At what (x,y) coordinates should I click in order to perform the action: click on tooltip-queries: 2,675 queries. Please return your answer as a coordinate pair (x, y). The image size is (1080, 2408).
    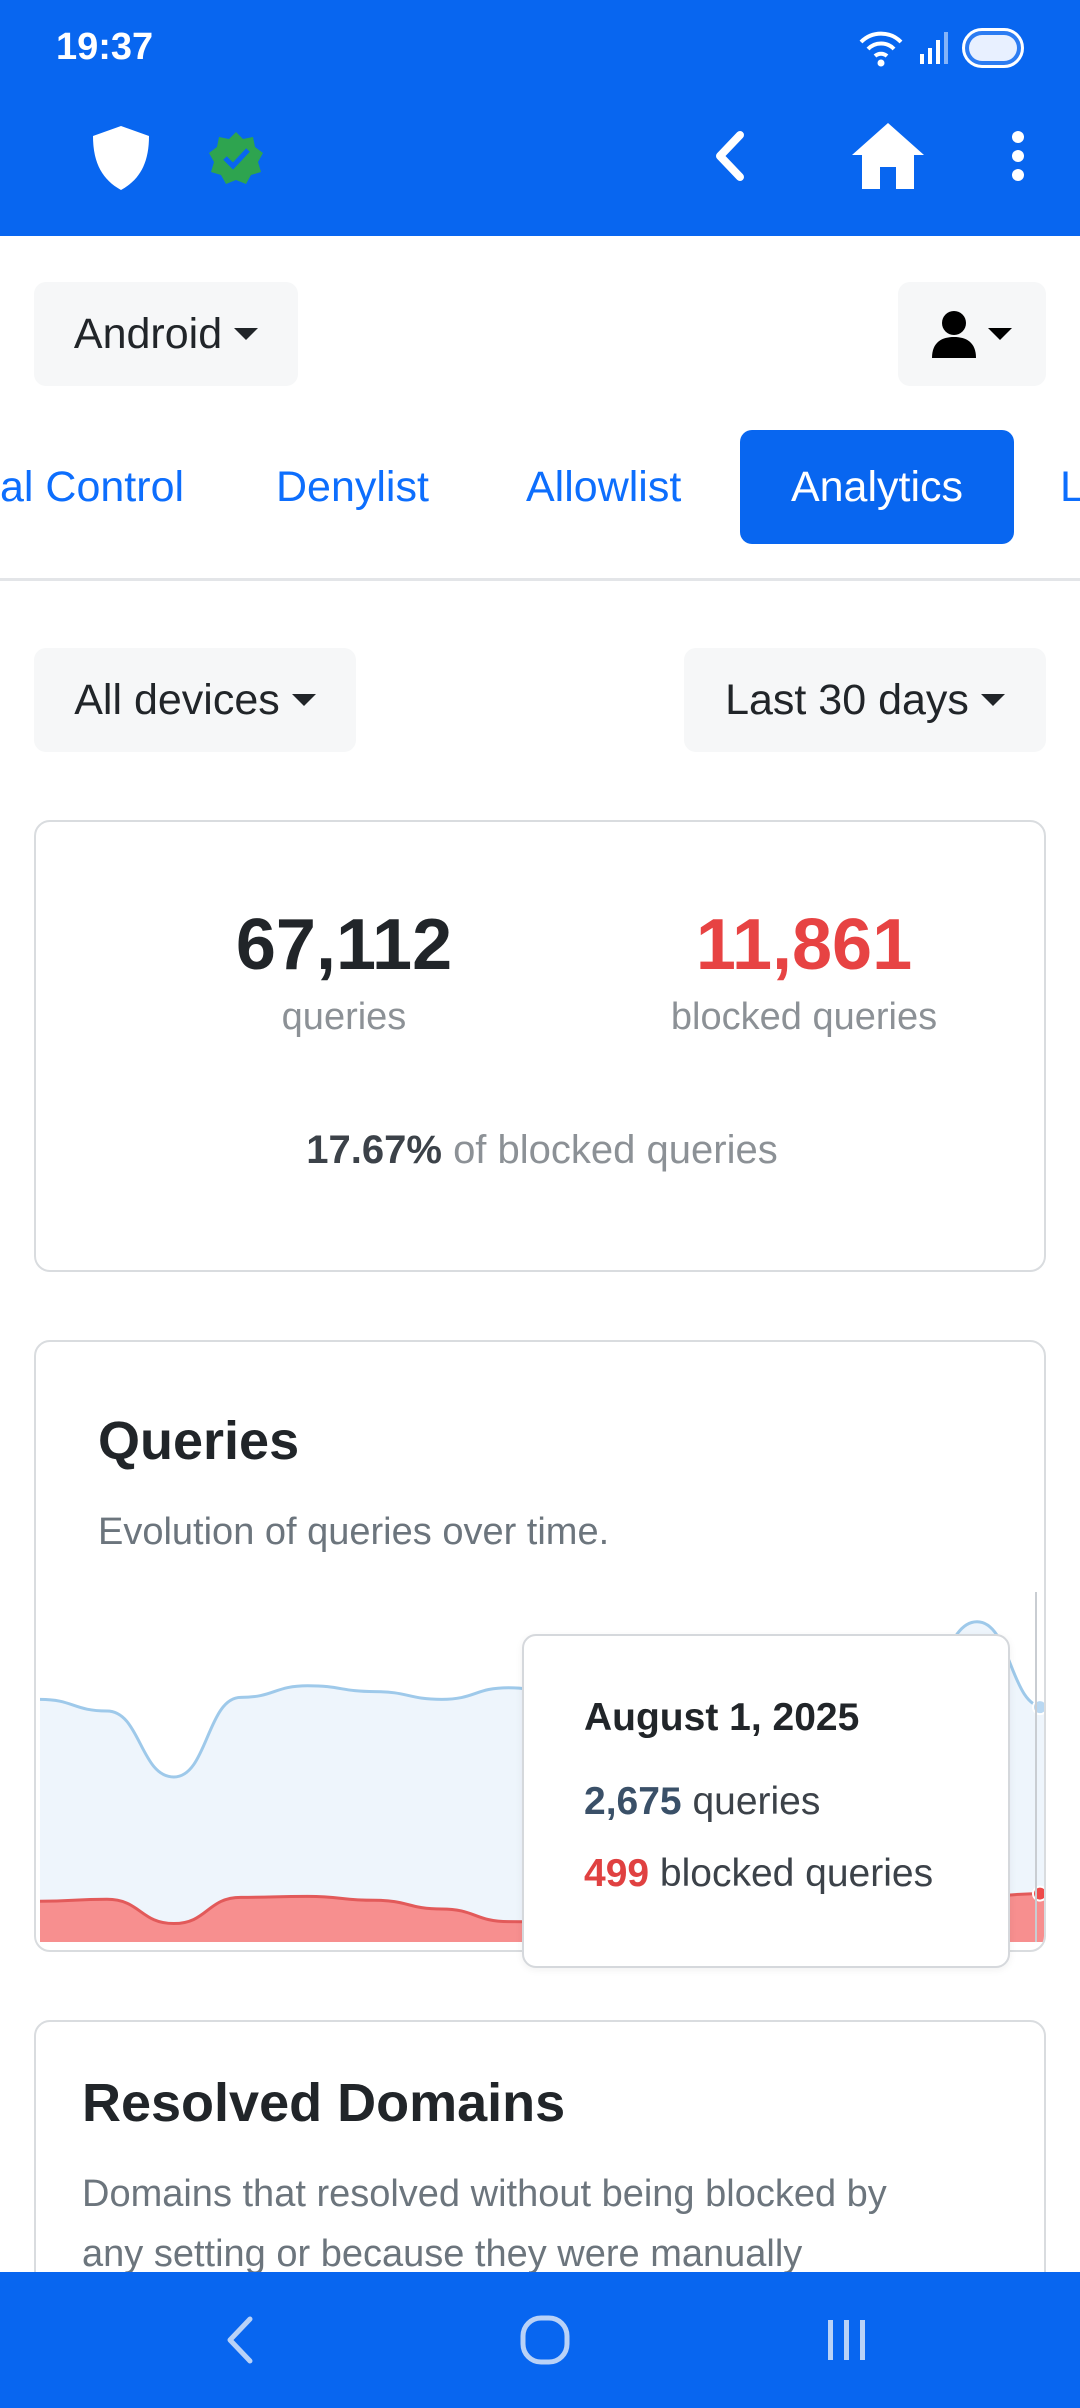
    Looking at the image, I should click on (702, 1802).